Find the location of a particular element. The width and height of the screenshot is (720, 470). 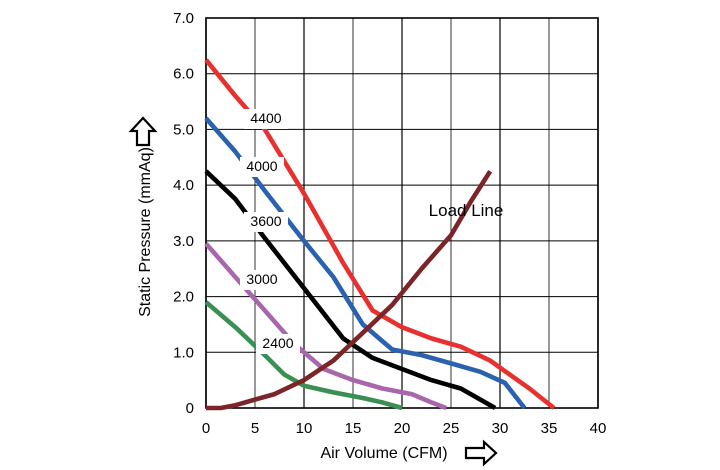

rpm-label-4400: 4400 is located at coordinates (265, 118).